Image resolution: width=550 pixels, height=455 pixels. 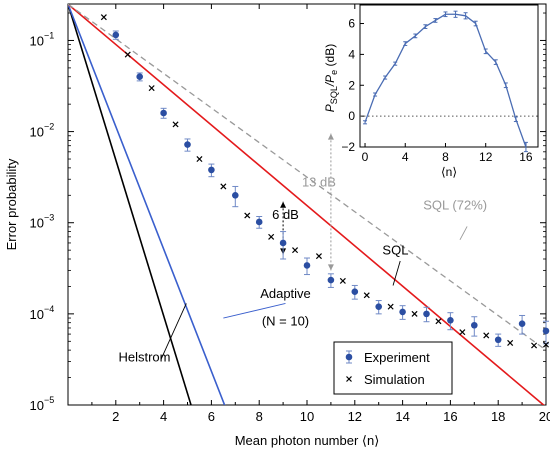 What do you see at coordinates (397, 357) in the screenshot?
I see `legend-label: Experiment` at bounding box center [397, 357].